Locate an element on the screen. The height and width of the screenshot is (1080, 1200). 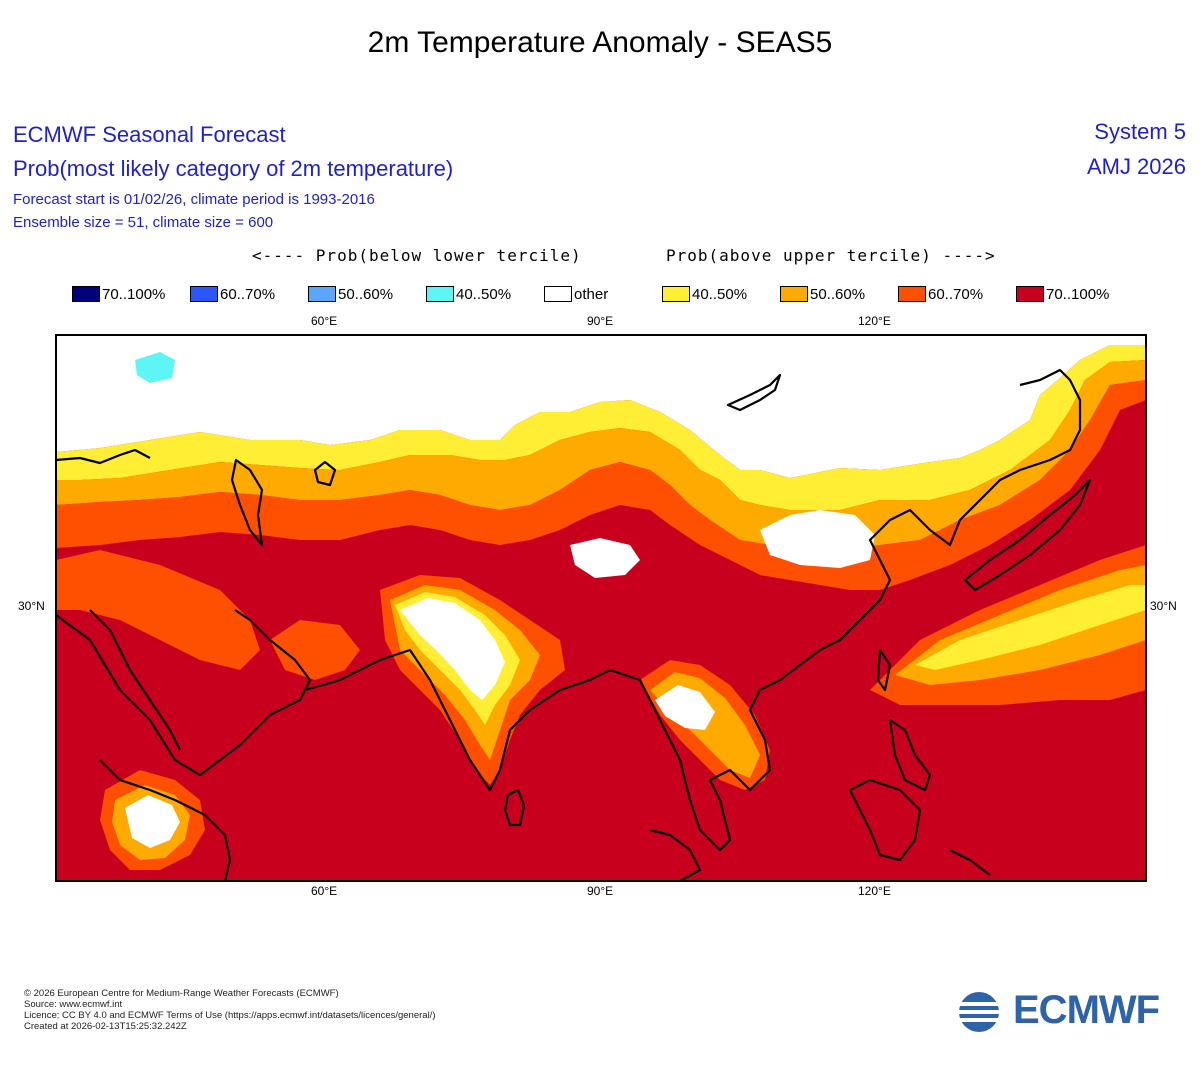
fill-yellow-north is located at coordinates (601, 427).